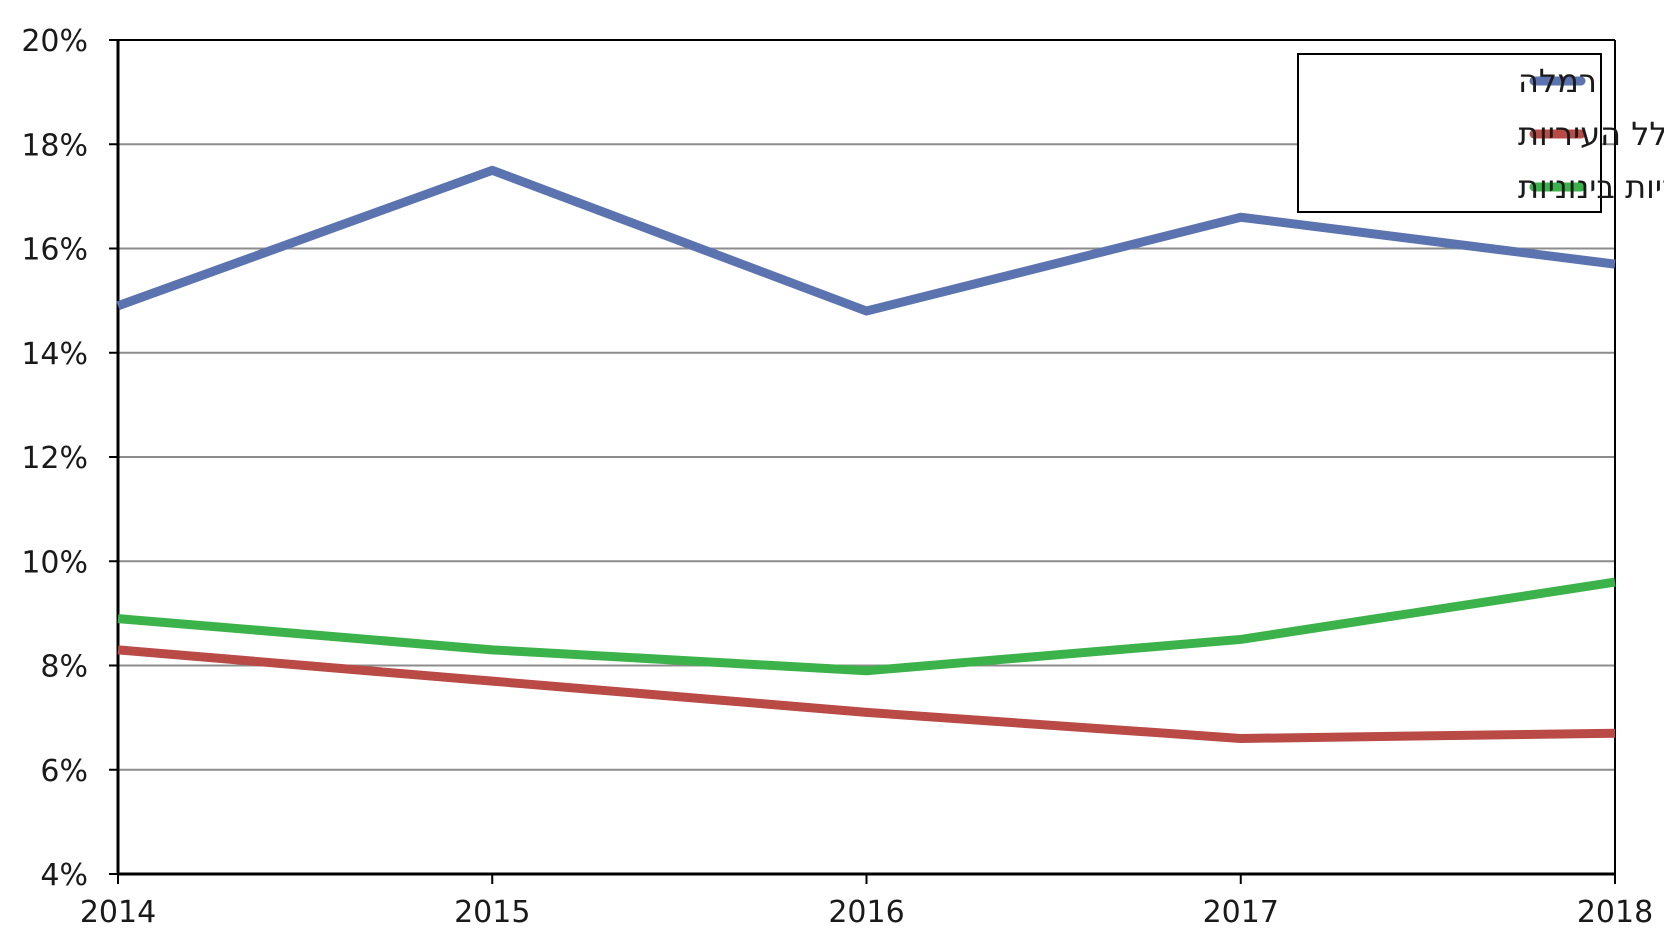 The width and height of the screenshot is (1664, 945). Describe the element at coordinates (1591, 134) in the screenshot. I see `legend-label: כלל העיריות` at that location.